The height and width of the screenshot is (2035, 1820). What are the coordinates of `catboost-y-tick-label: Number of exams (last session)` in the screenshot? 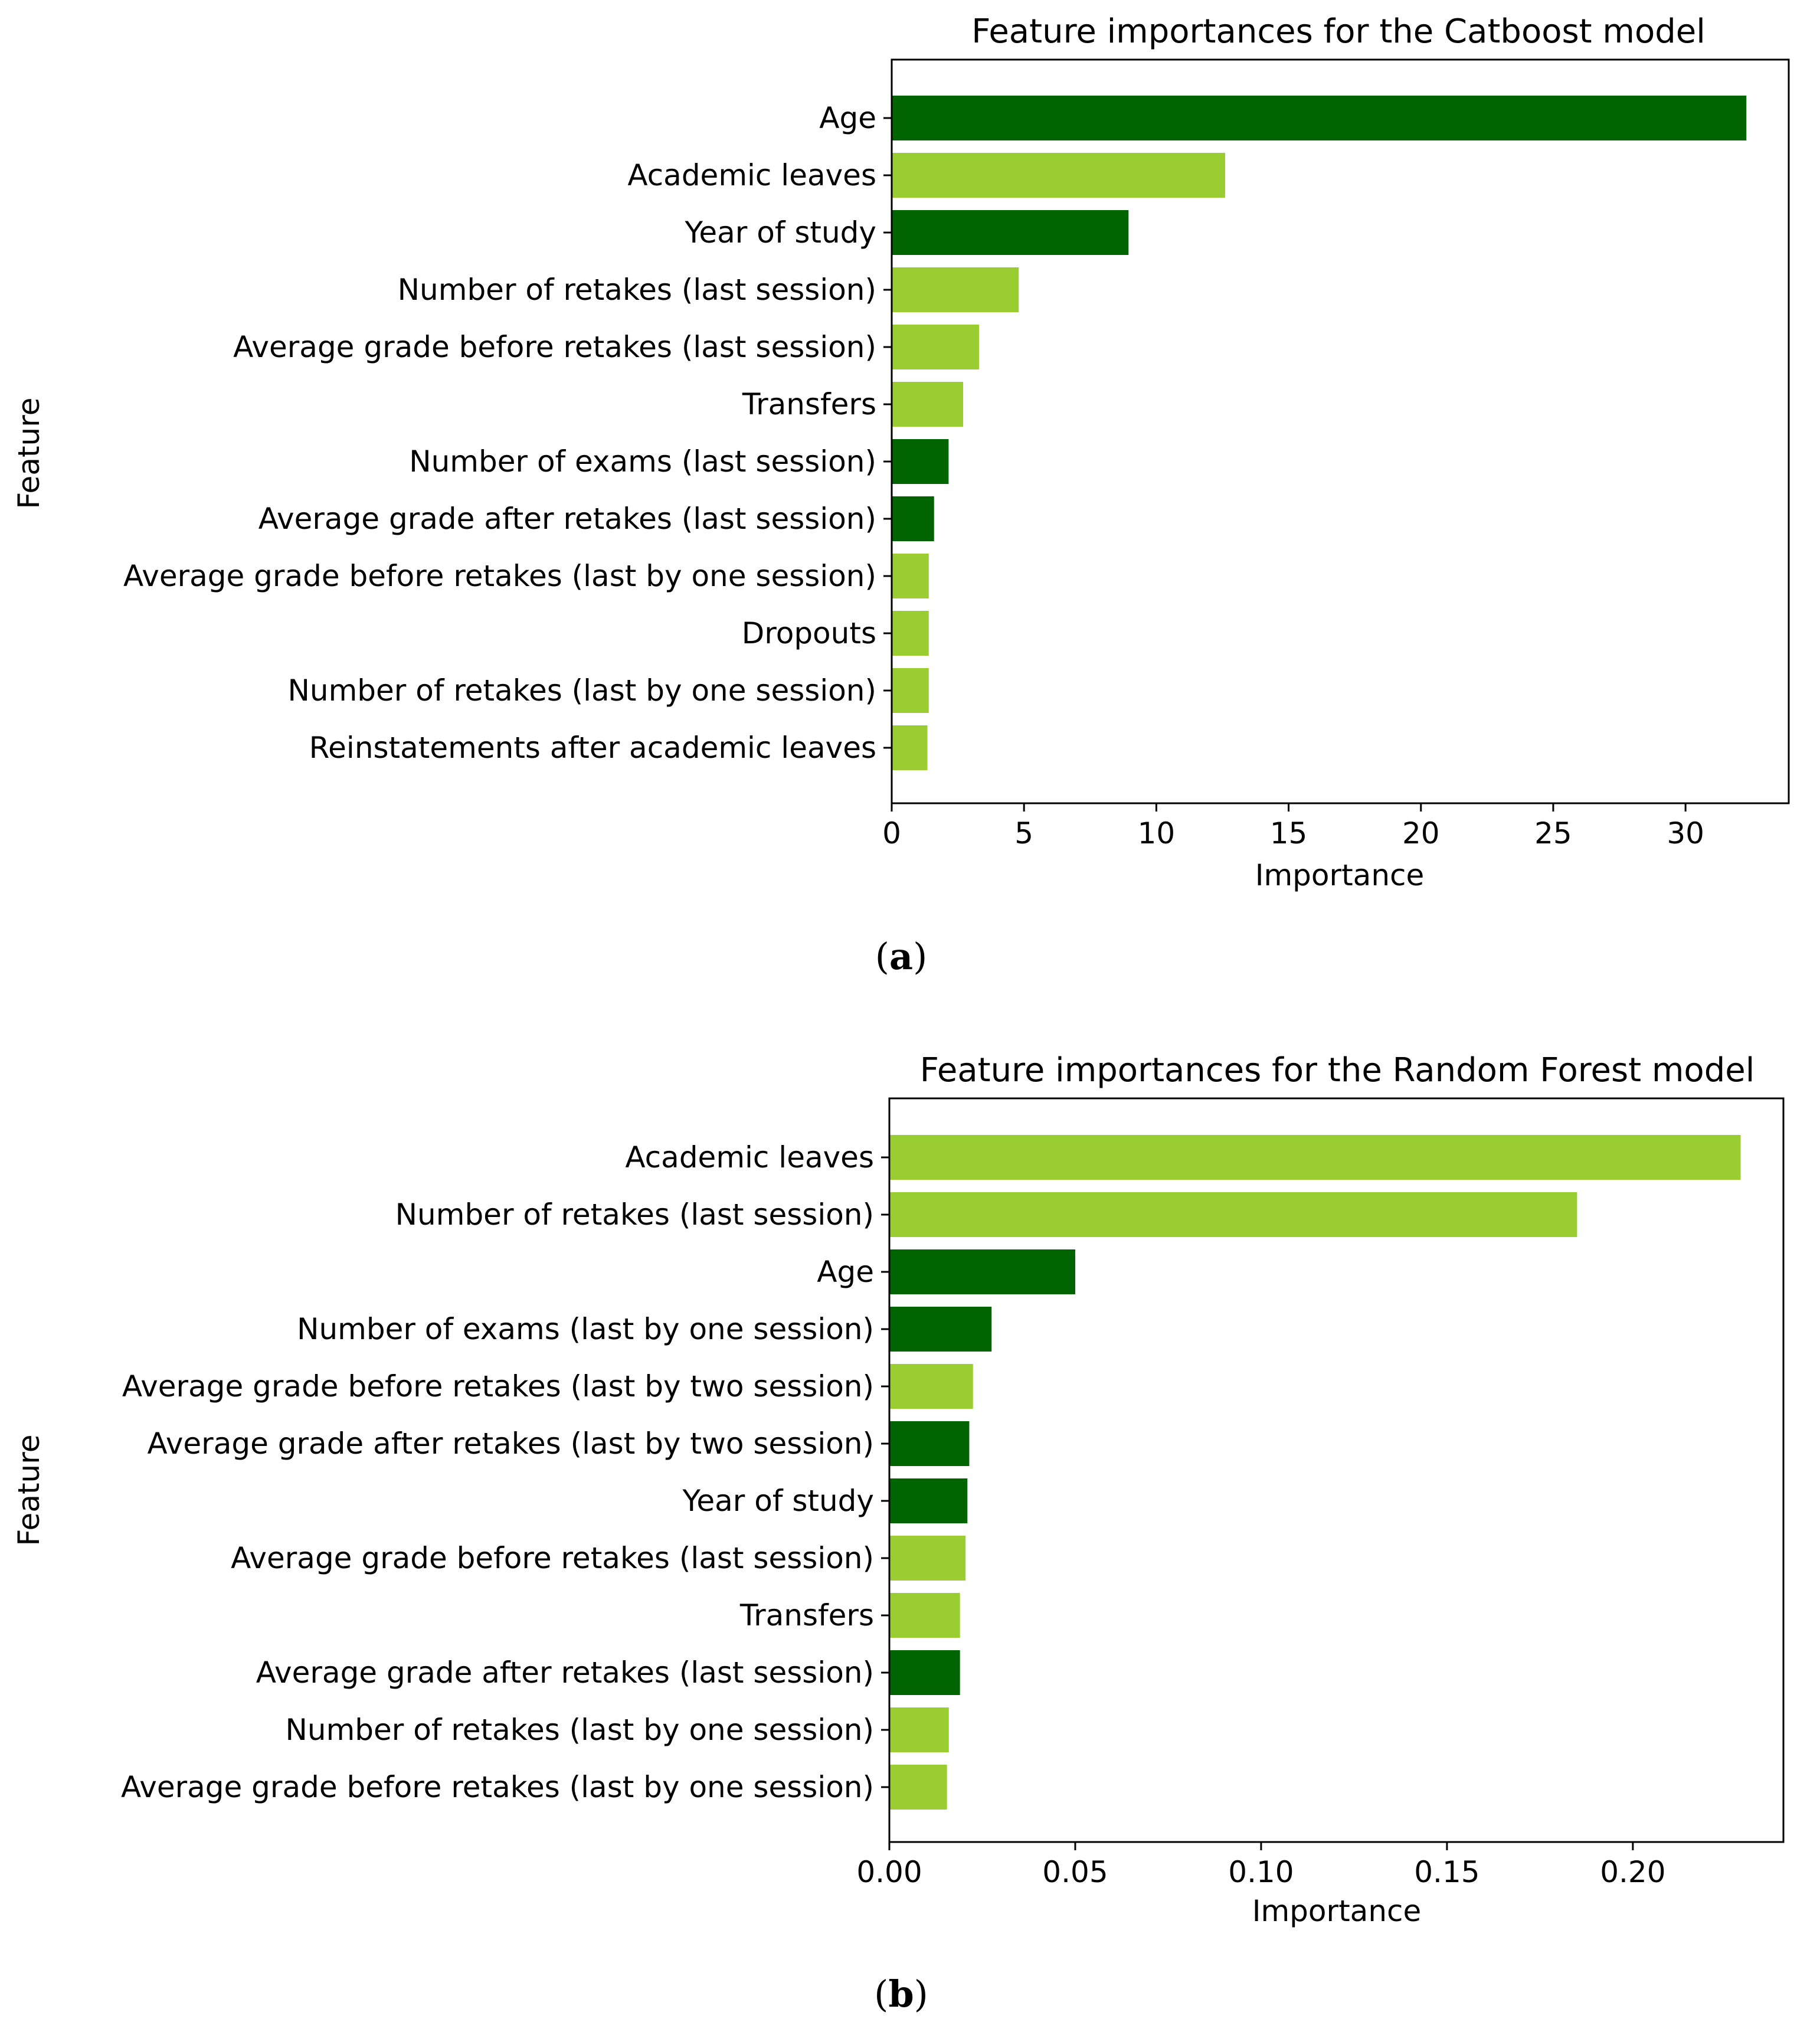 It's located at (642, 461).